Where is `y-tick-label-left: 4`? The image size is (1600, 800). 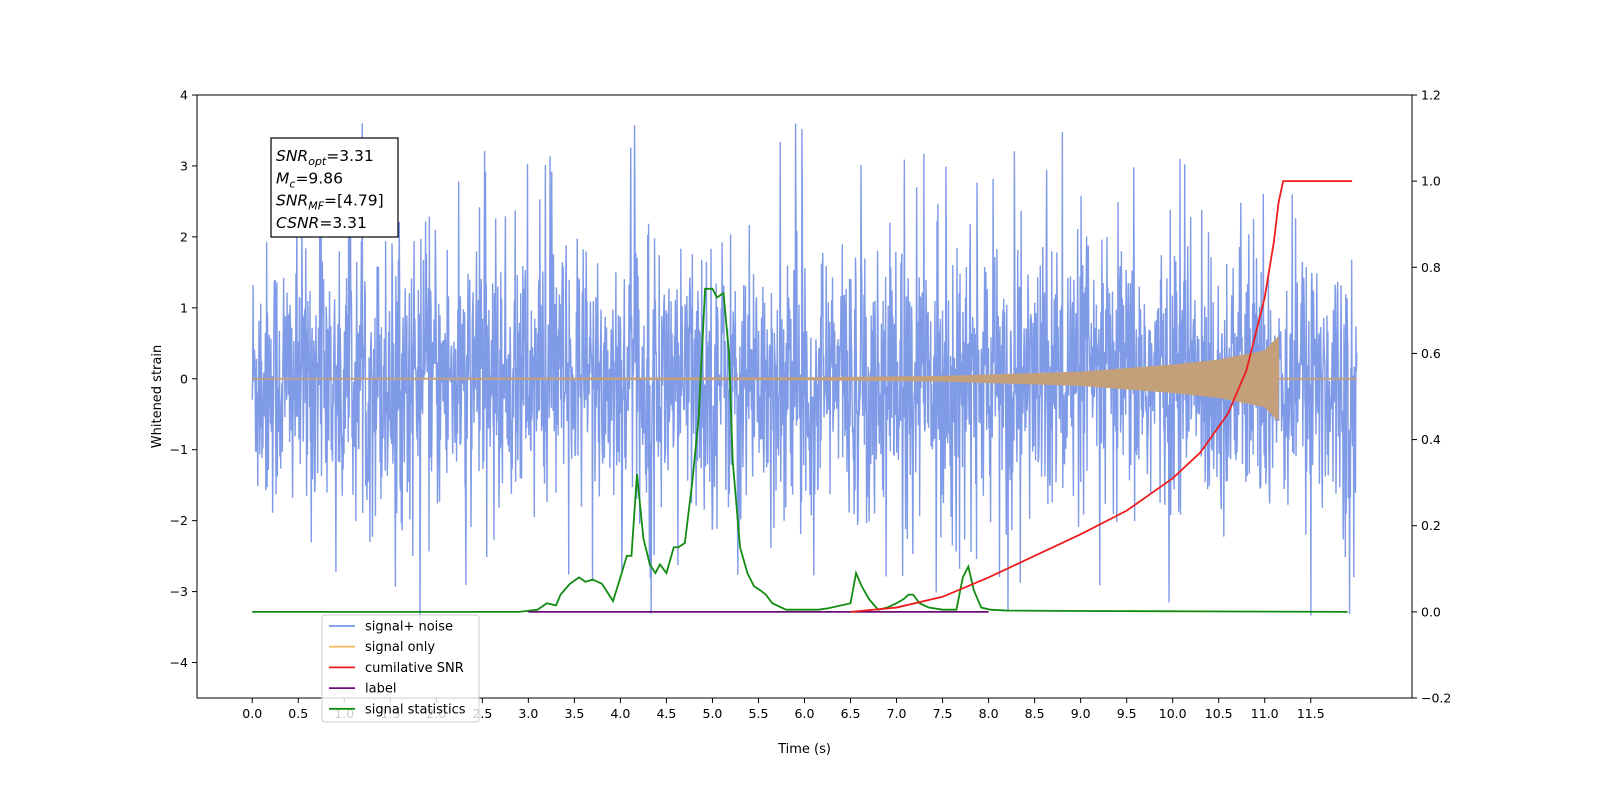
y-tick-label-left: 4 is located at coordinates (184, 95).